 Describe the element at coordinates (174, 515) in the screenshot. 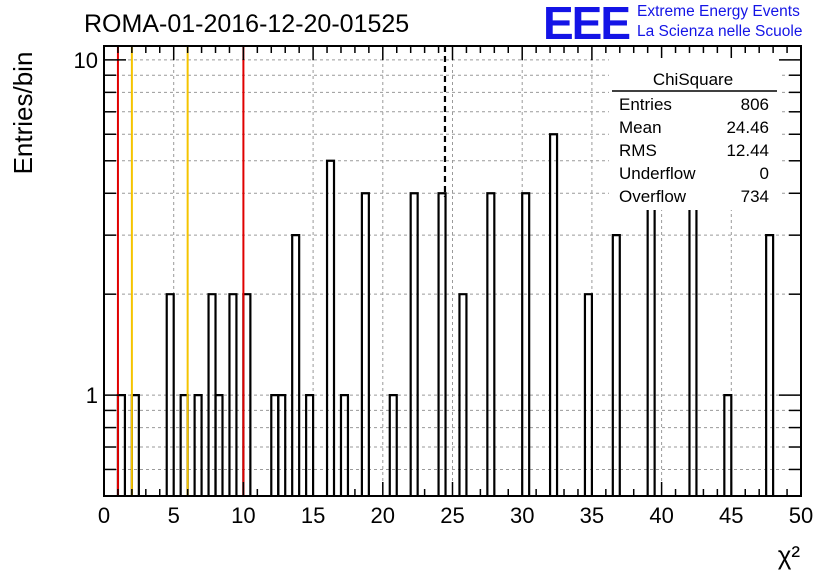

I see `x-tick-label: 5` at that location.